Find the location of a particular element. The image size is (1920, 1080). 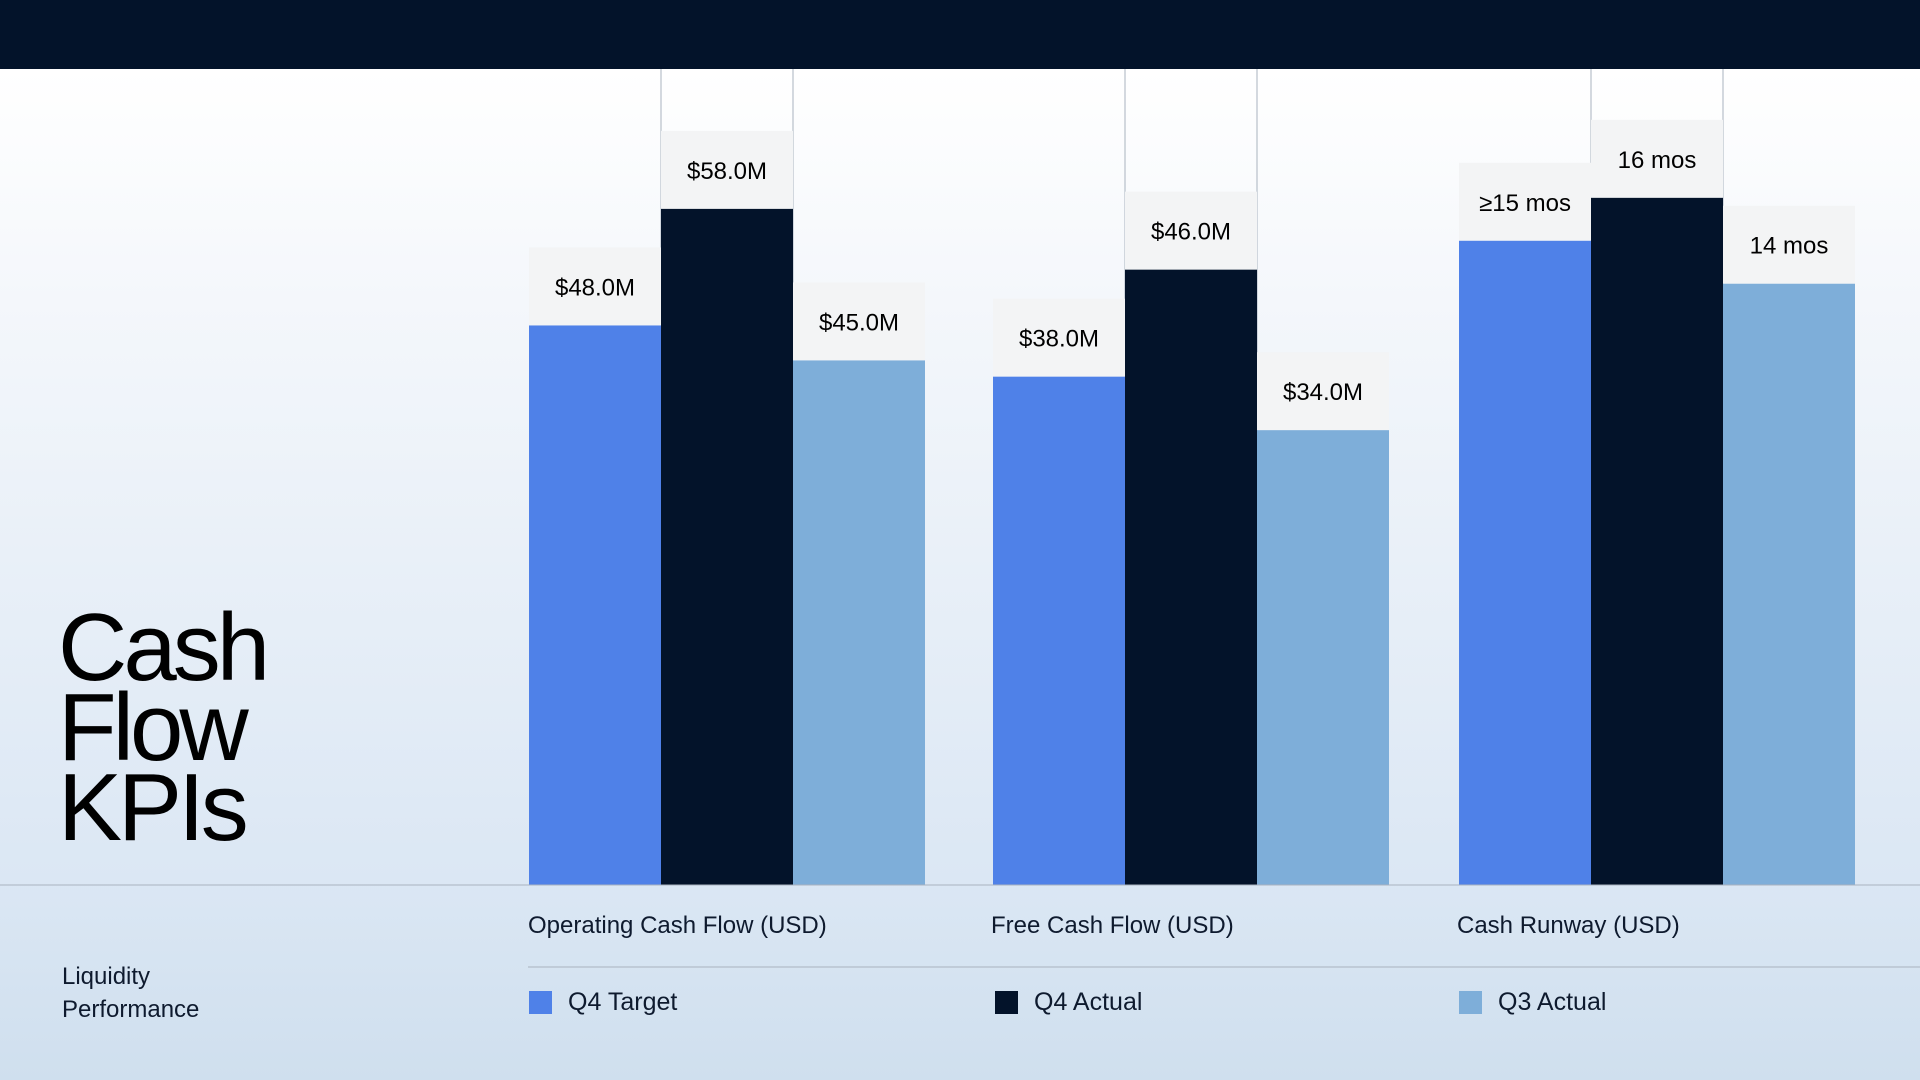

slide-title: Cash Flow KPIs is located at coordinates (164, 727).